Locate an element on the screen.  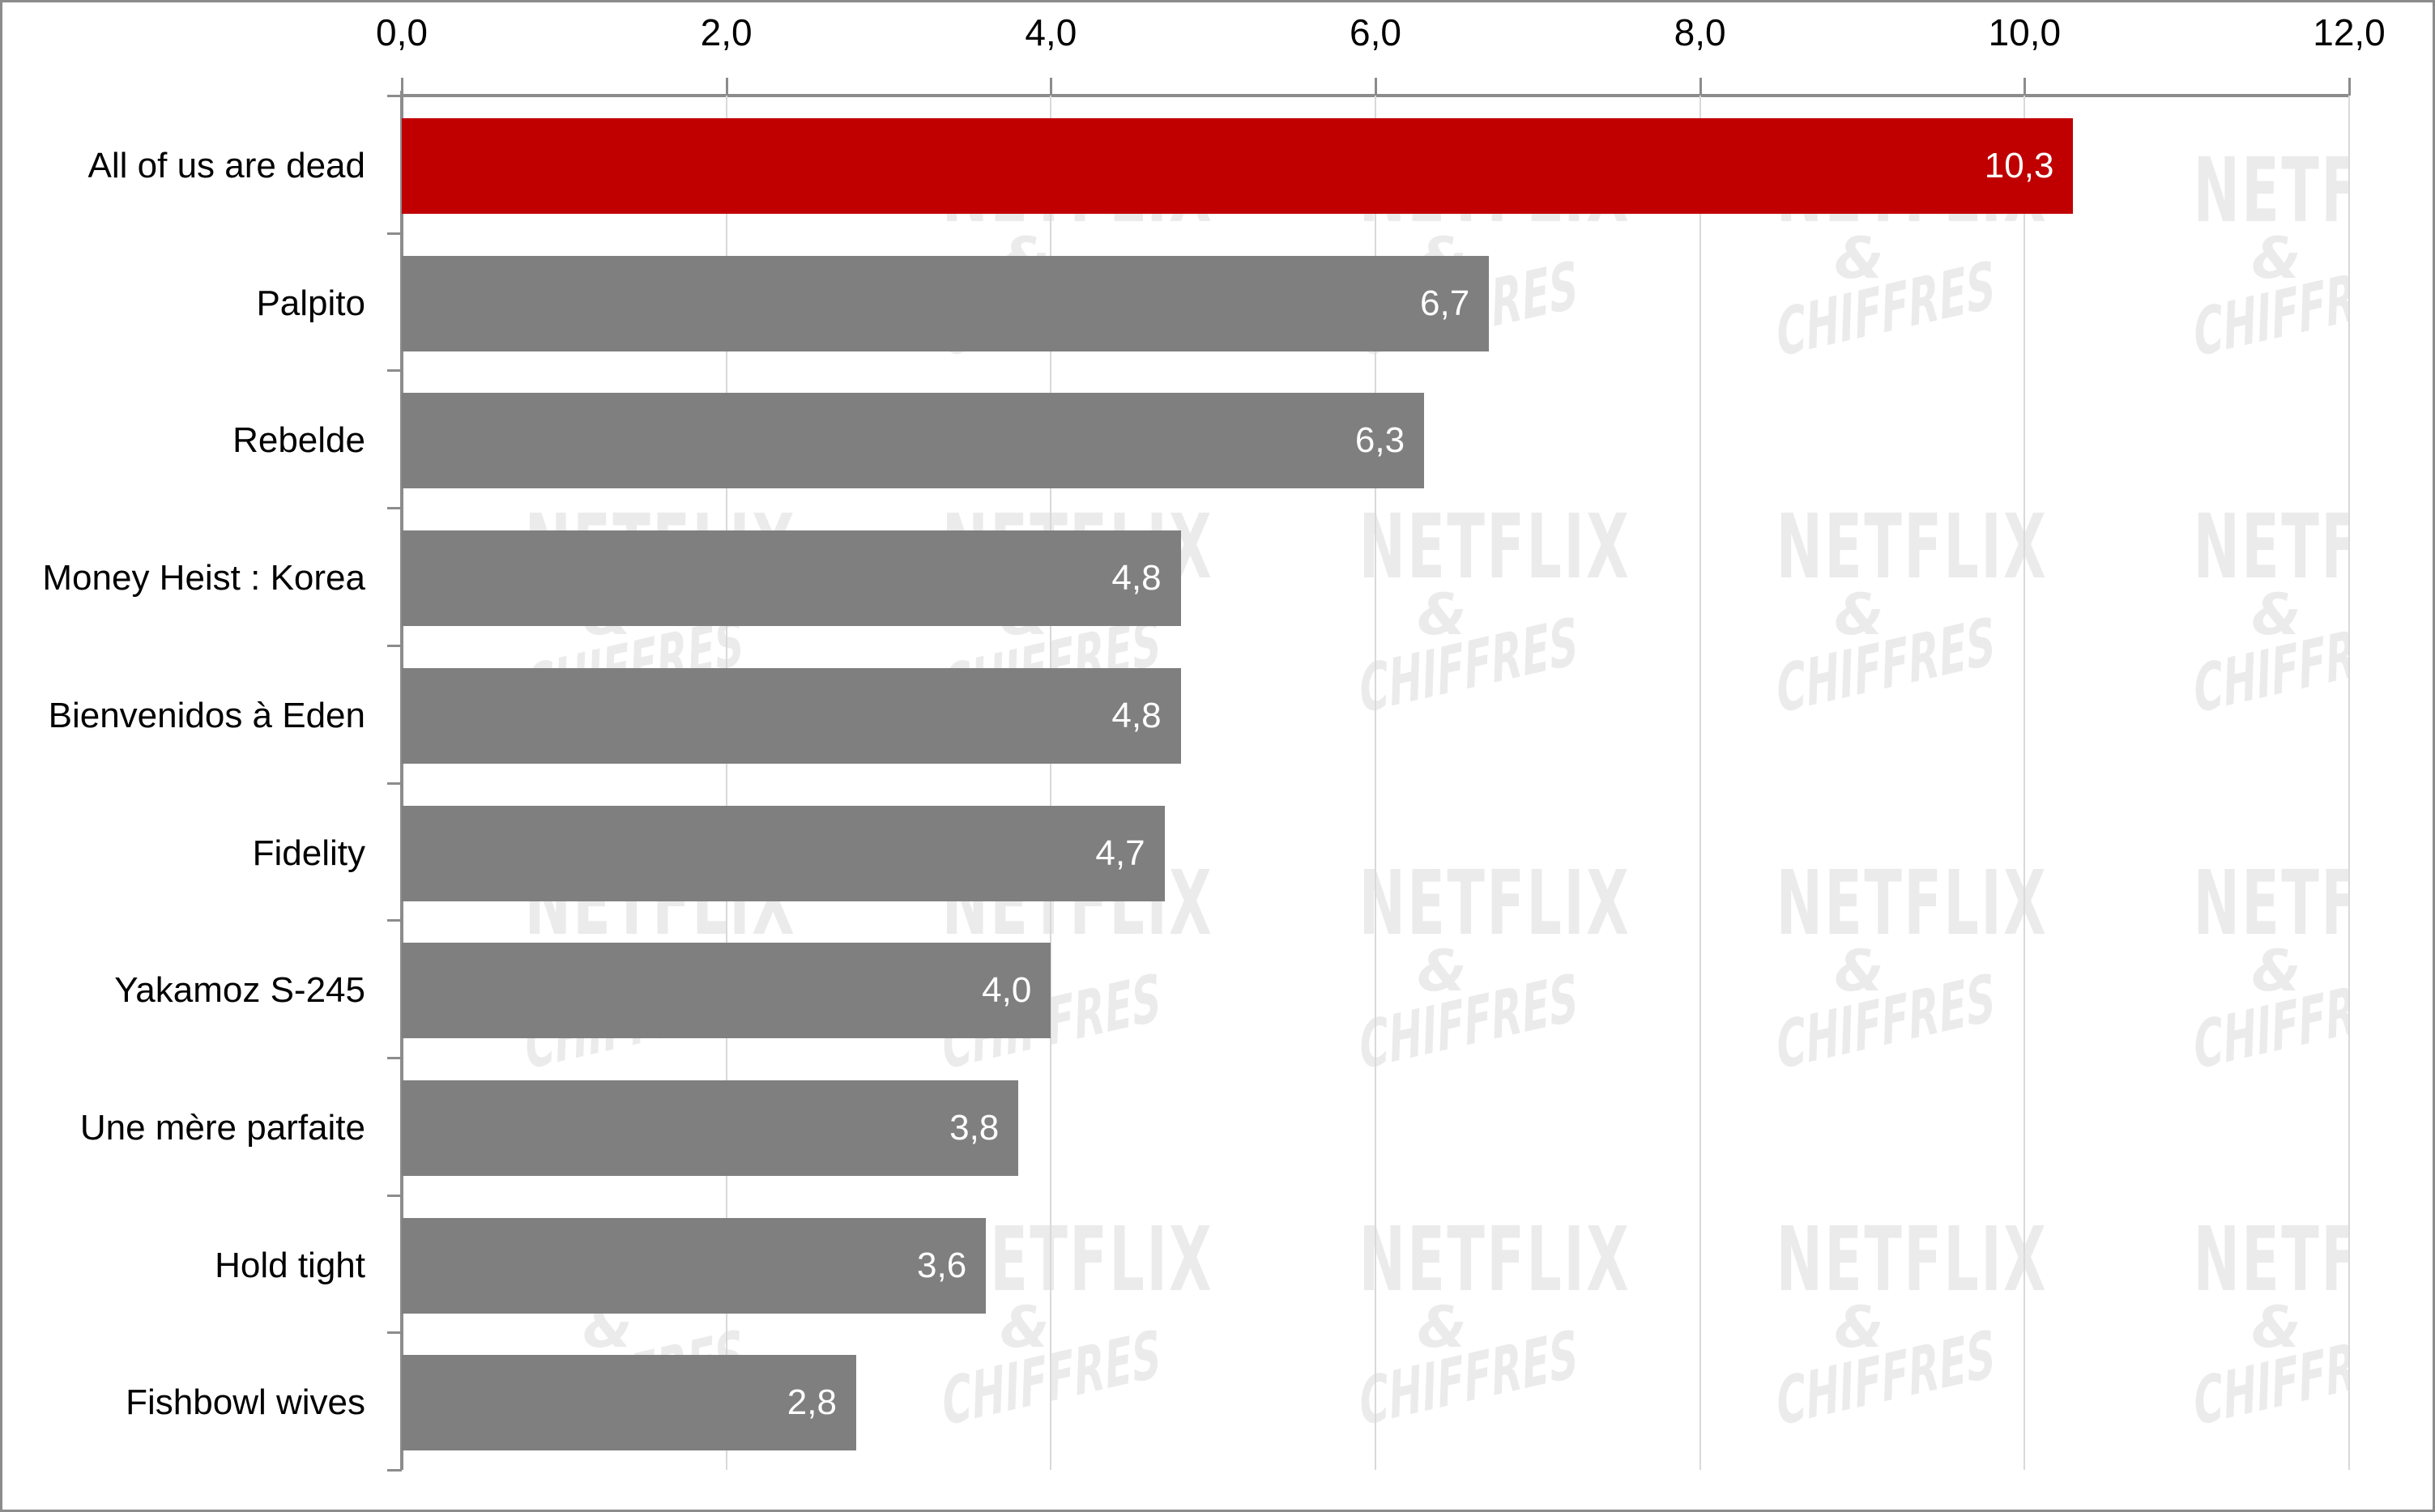
category-label: Money Heist : Korea is located at coordinates (203, 578).